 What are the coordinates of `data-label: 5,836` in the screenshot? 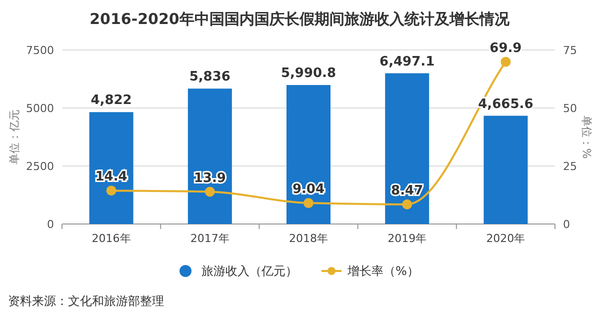 It's located at (209, 77).